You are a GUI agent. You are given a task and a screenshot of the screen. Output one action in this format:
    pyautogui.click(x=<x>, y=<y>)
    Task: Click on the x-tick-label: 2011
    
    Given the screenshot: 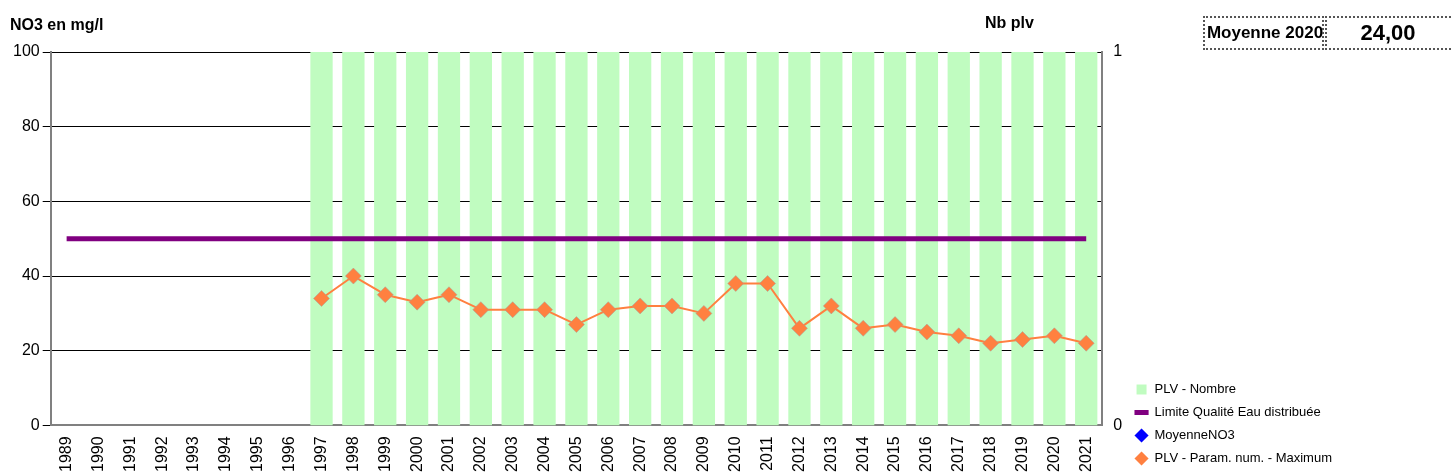 What is the action you would take?
    pyautogui.click(x=766, y=453)
    